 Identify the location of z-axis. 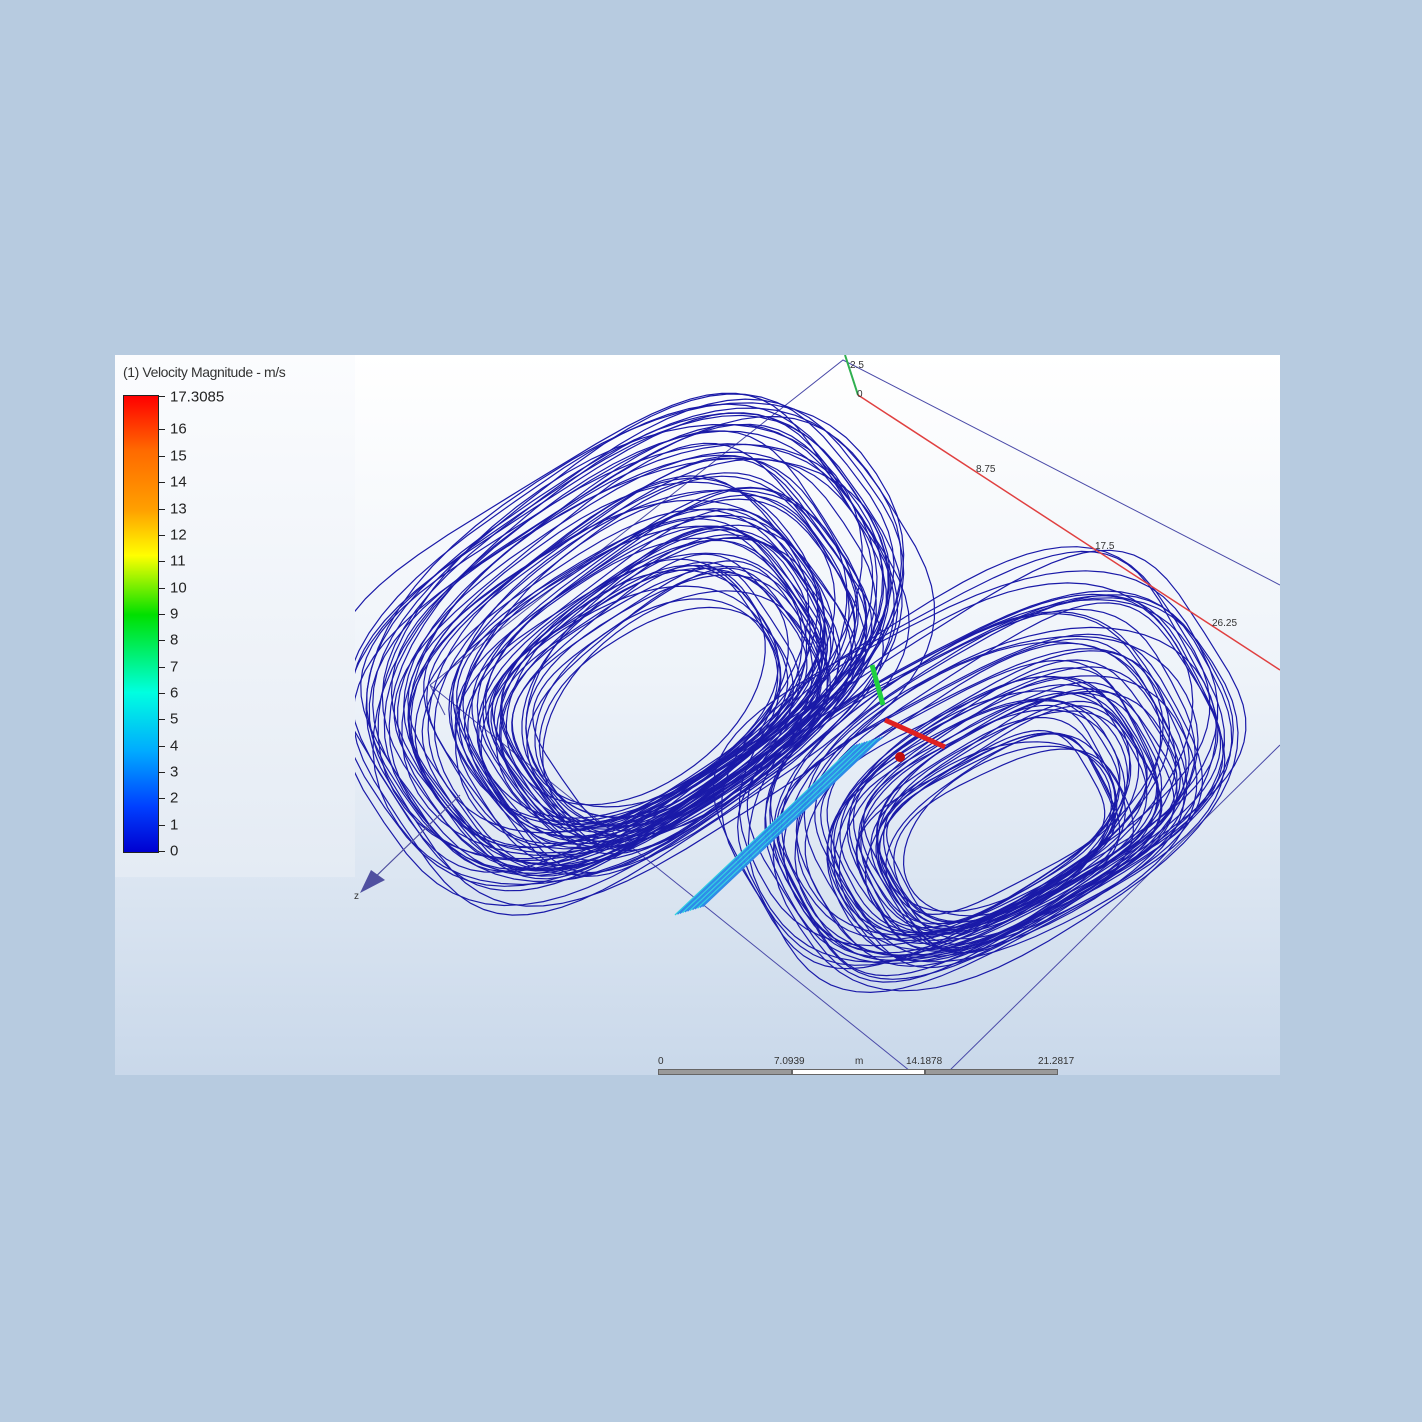
(413, 840).